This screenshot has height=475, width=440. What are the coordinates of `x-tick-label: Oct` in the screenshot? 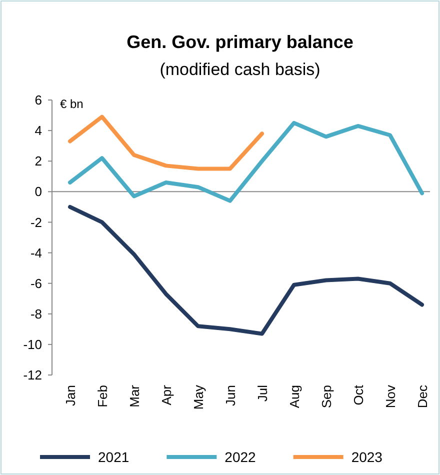 It's located at (358, 395).